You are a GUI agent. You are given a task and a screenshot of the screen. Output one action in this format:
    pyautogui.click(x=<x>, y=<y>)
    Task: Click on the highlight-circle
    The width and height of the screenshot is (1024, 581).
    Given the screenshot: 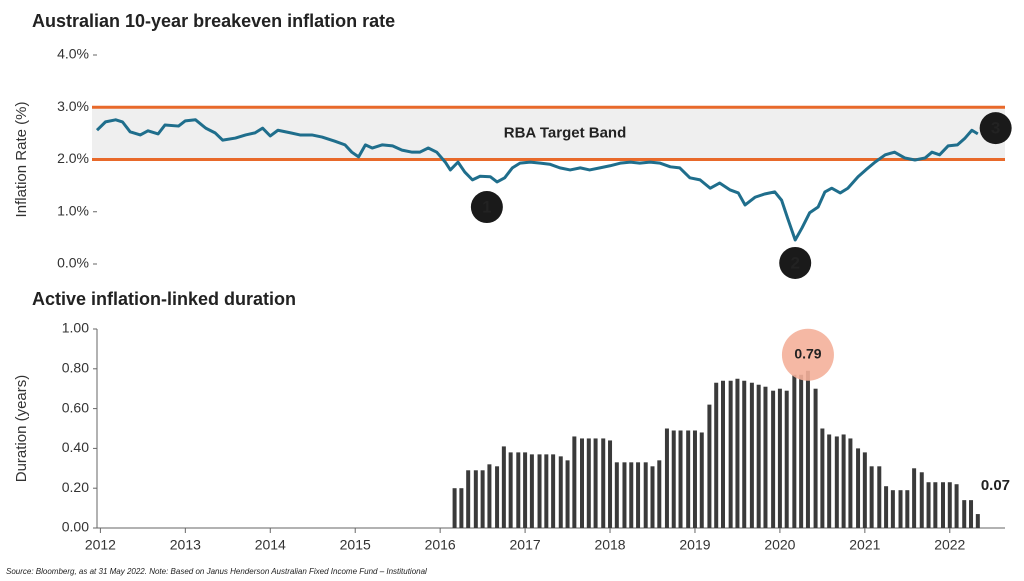 What is the action you would take?
    pyautogui.click(x=807, y=354)
    